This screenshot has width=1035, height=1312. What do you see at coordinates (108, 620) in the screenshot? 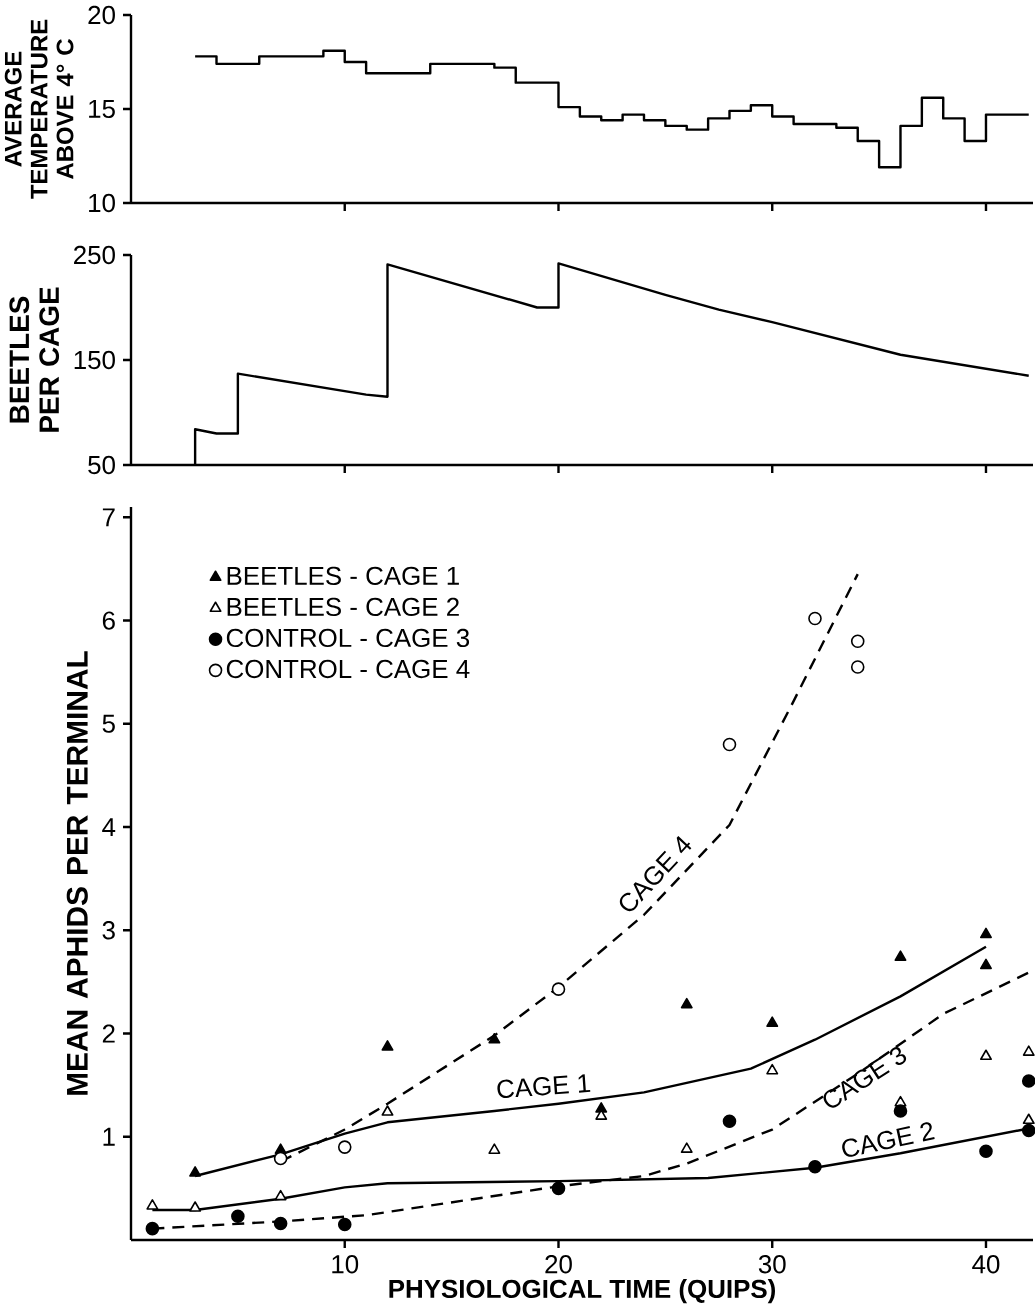
I see `y-tick-label: 6` at bounding box center [108, 620].